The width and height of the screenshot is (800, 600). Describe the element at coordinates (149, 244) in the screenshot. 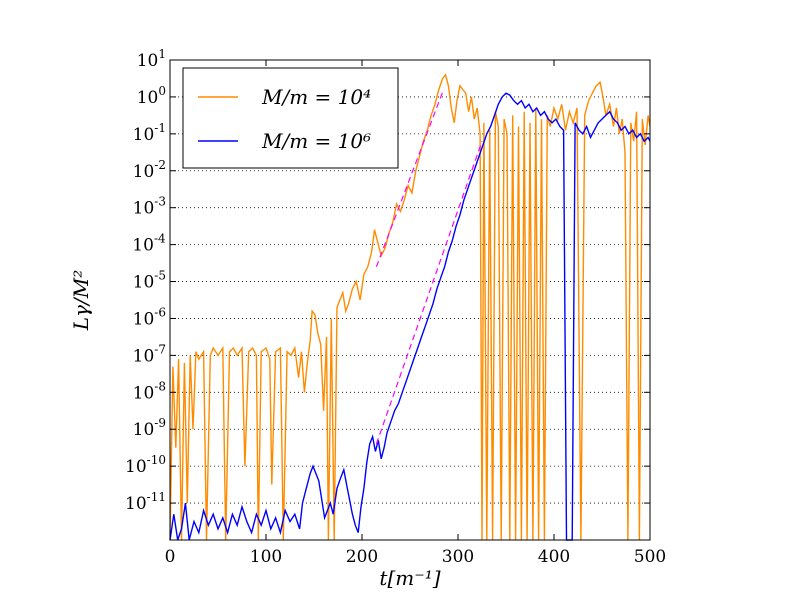

I see `y-tick-label: 10⁻⁴` at that location.